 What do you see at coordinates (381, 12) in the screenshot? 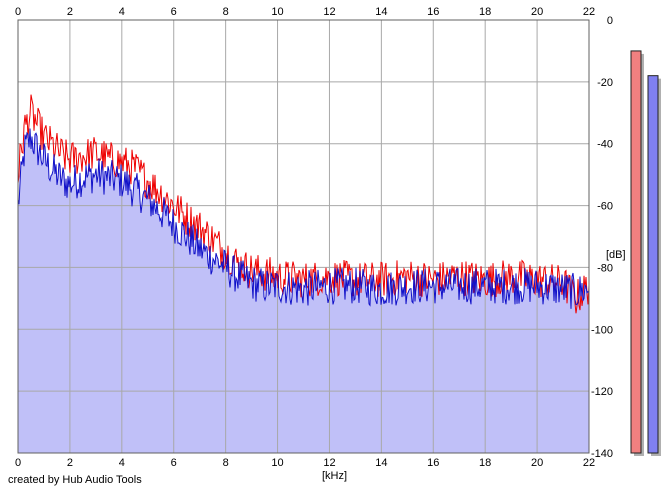
I see `x-tick-label-top: 14` at bounding box center [381, 12].